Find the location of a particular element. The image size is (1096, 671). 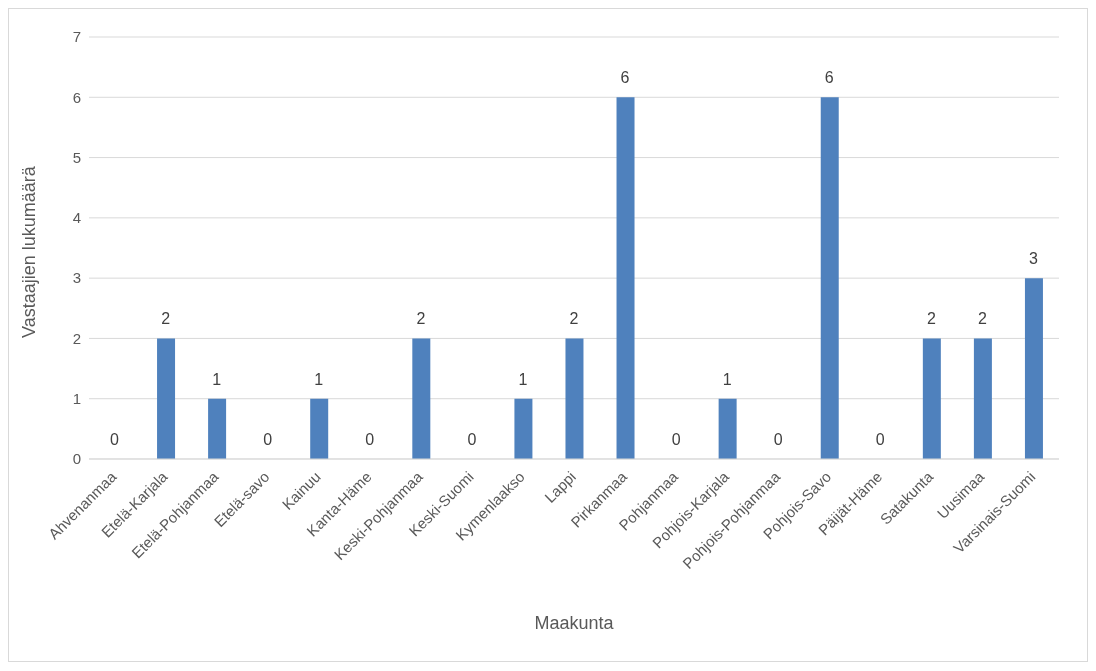

y-axis-title: Vastaajien lukumäärä is located at coordinates (29, 251).